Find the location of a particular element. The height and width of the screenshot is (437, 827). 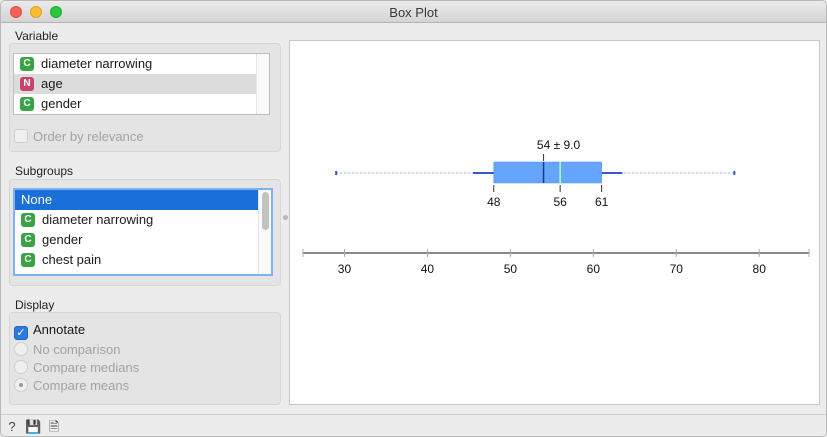

compare-medians-label: Compare medians is located at coordinates (86, 367).